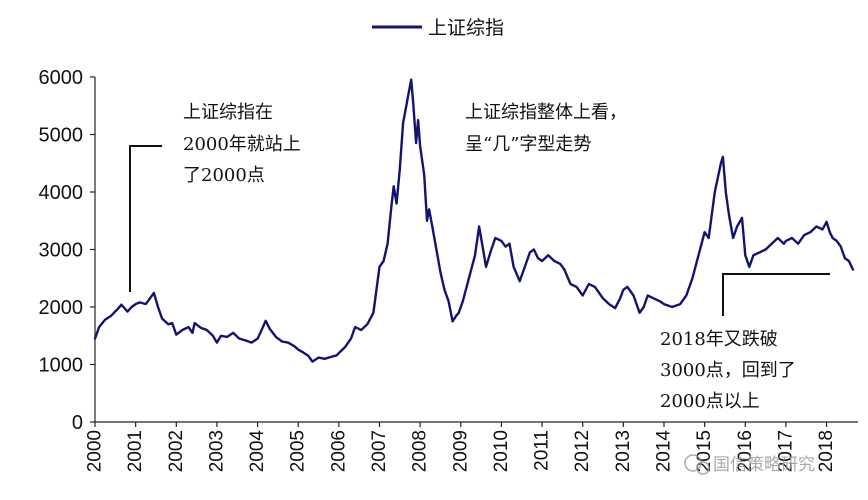  What do you see at coordinates (710, 401) in the screenshot?
I see `annotation-line: 2000点以上` at bounding box center [710, 401].